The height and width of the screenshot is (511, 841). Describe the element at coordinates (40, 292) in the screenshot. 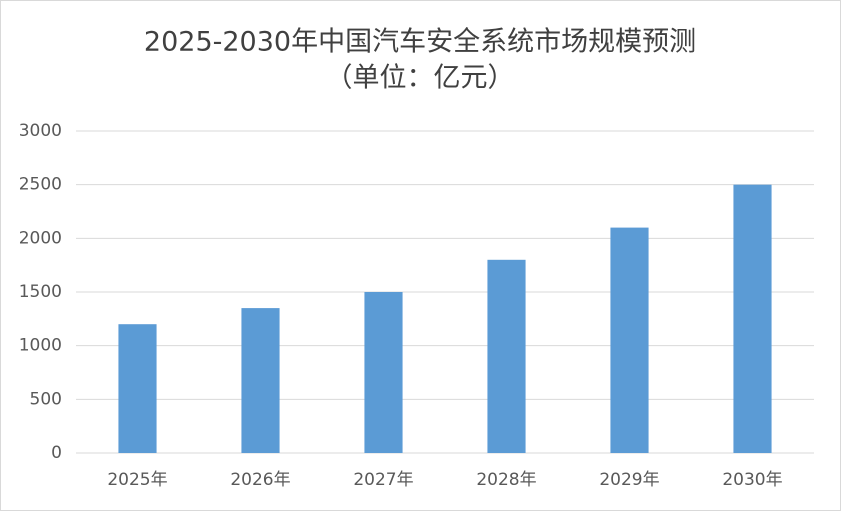

I see `y-tick-label: 1500` at that location.